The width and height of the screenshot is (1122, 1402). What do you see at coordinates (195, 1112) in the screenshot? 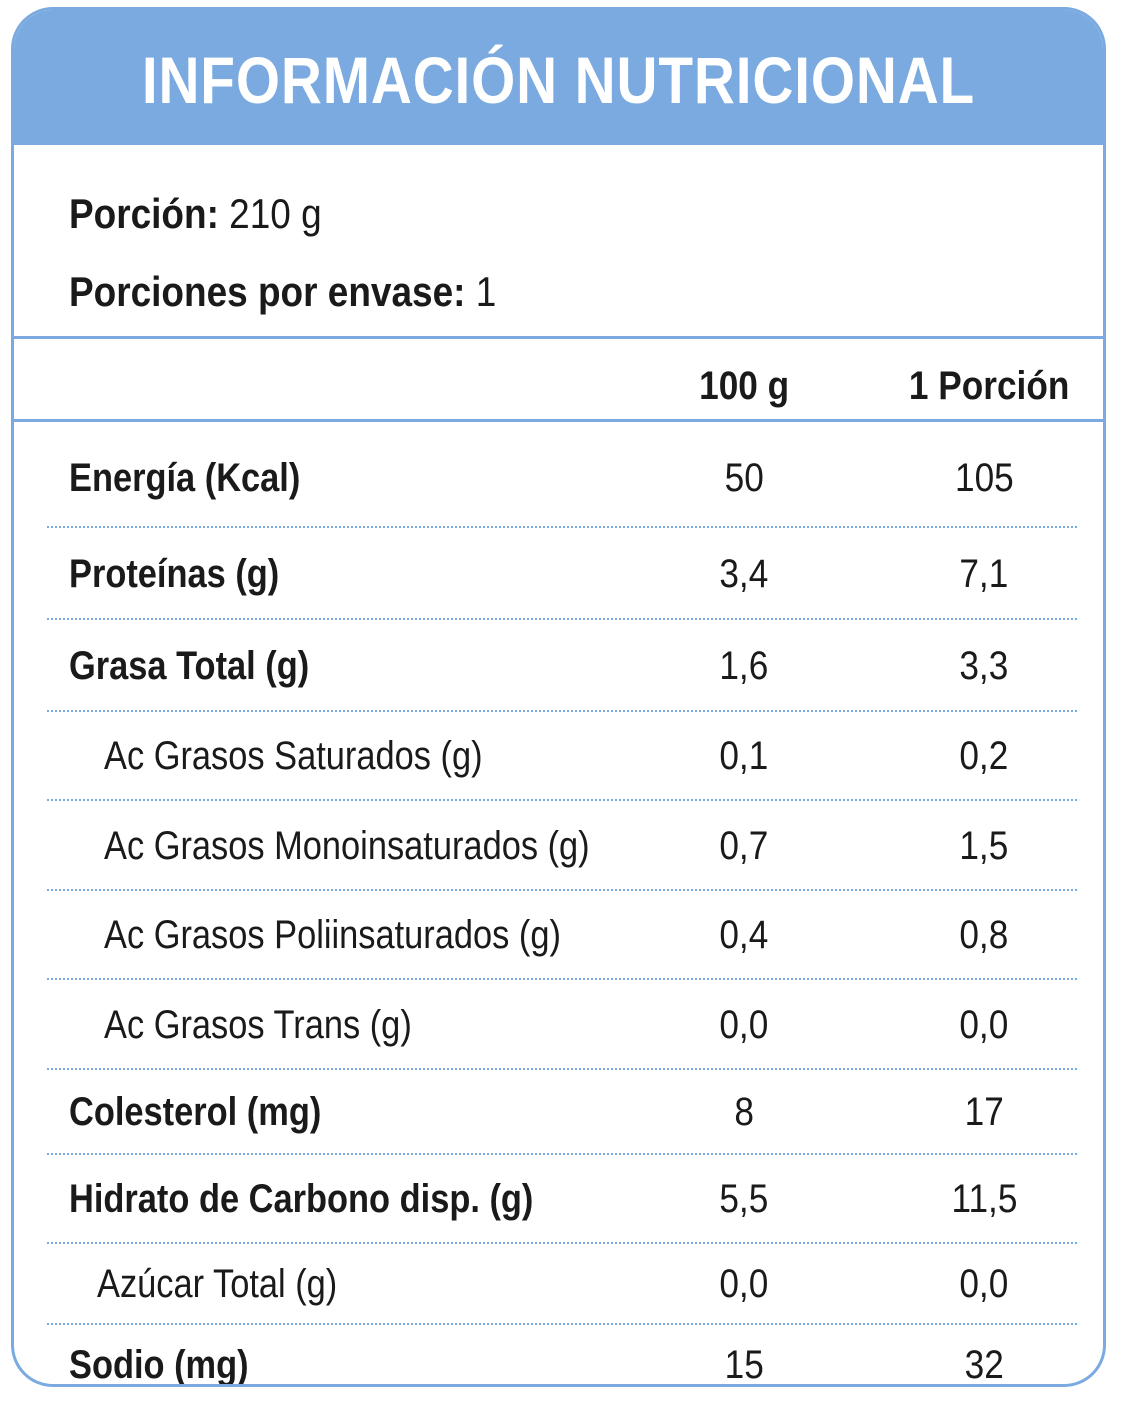
I see `nutrient-label-text: Colesterol (mg)` at bounding box center [195, 1112].